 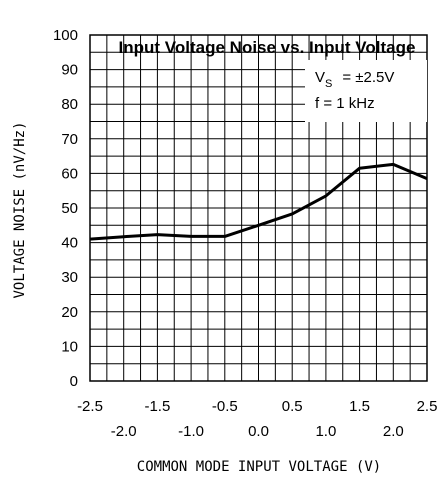 I want to click on noise-curve, so click(x=258, y=201).